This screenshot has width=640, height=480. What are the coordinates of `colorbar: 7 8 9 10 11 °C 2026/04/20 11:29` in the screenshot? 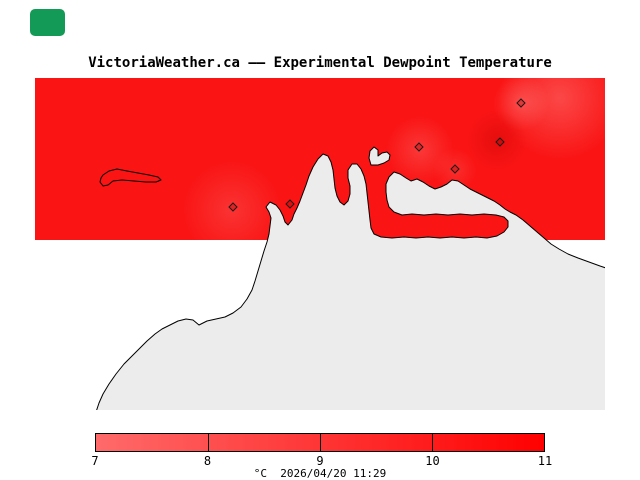 It's located at (321, 456).